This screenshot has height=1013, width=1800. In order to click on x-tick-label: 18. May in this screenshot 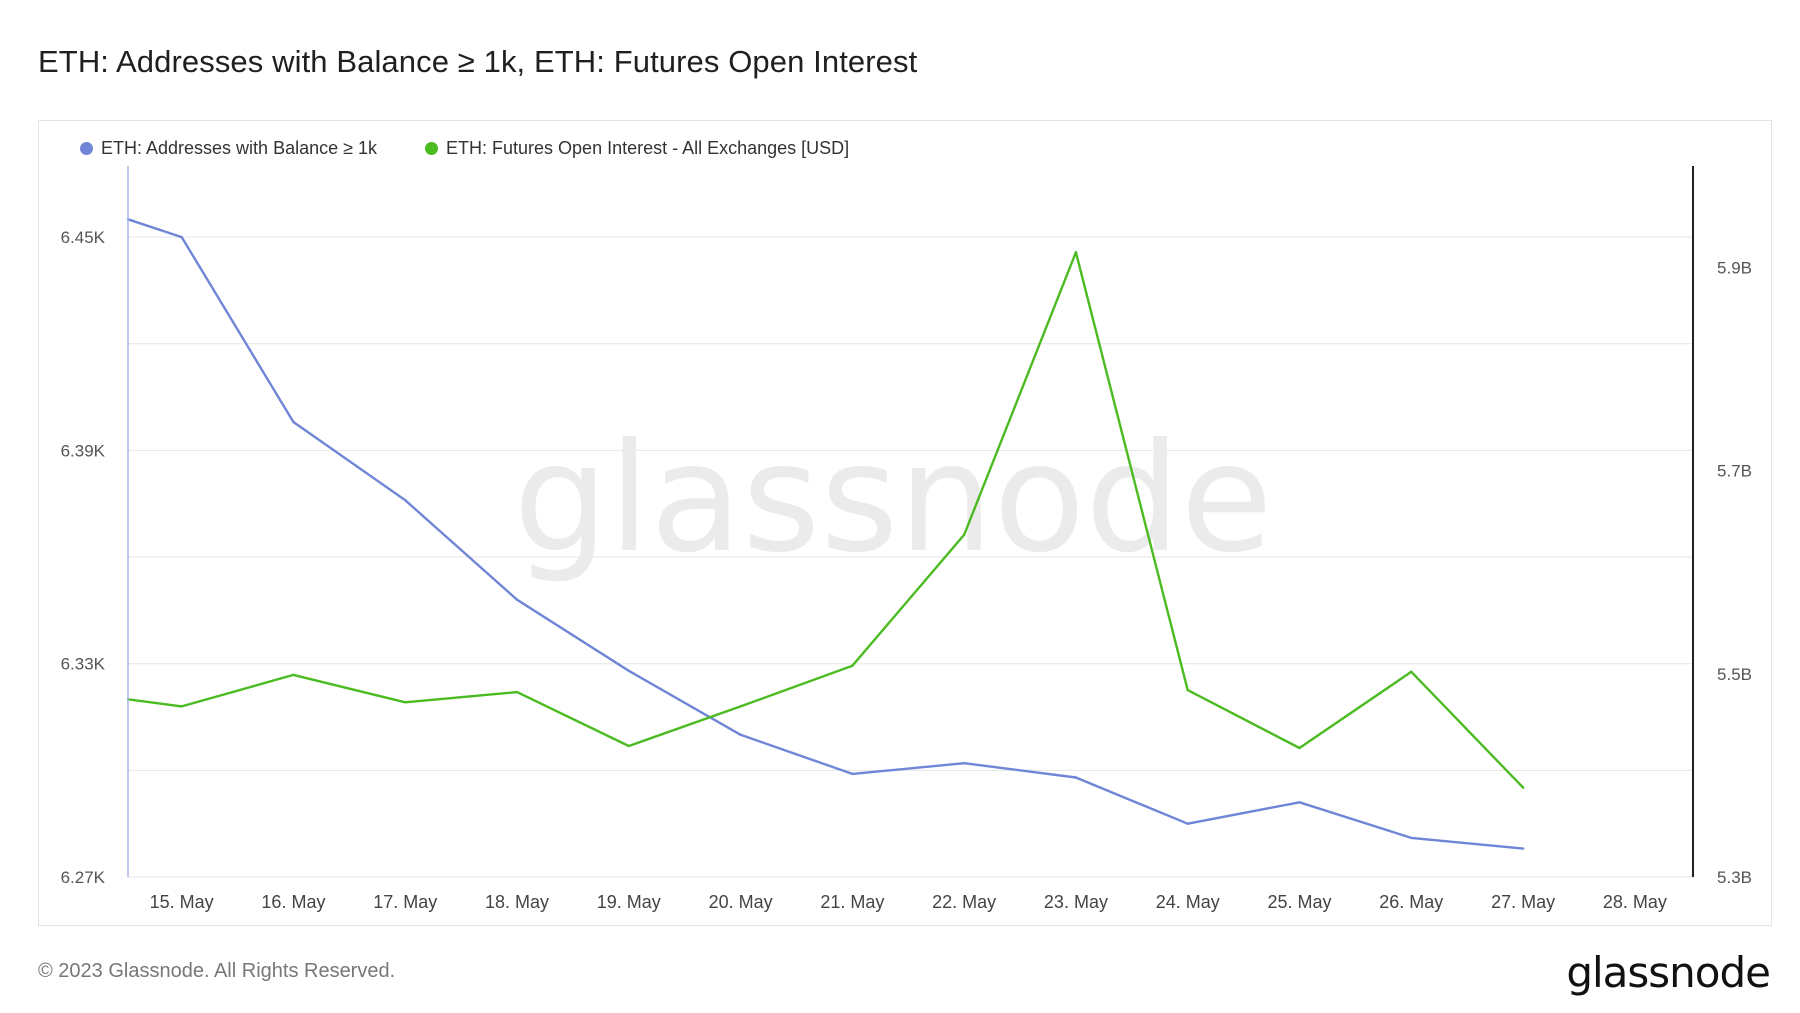, I will do `click(517, 902)`.